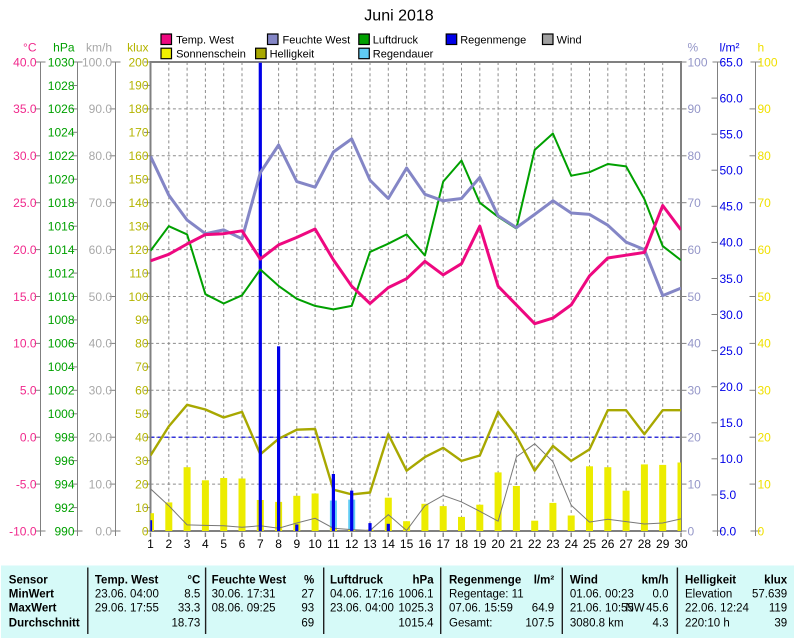 This screenshot has height=638, width=797. Describe the element at coordinates (138, 297) in the screenshot. I see `svg-text: 100` at that location.